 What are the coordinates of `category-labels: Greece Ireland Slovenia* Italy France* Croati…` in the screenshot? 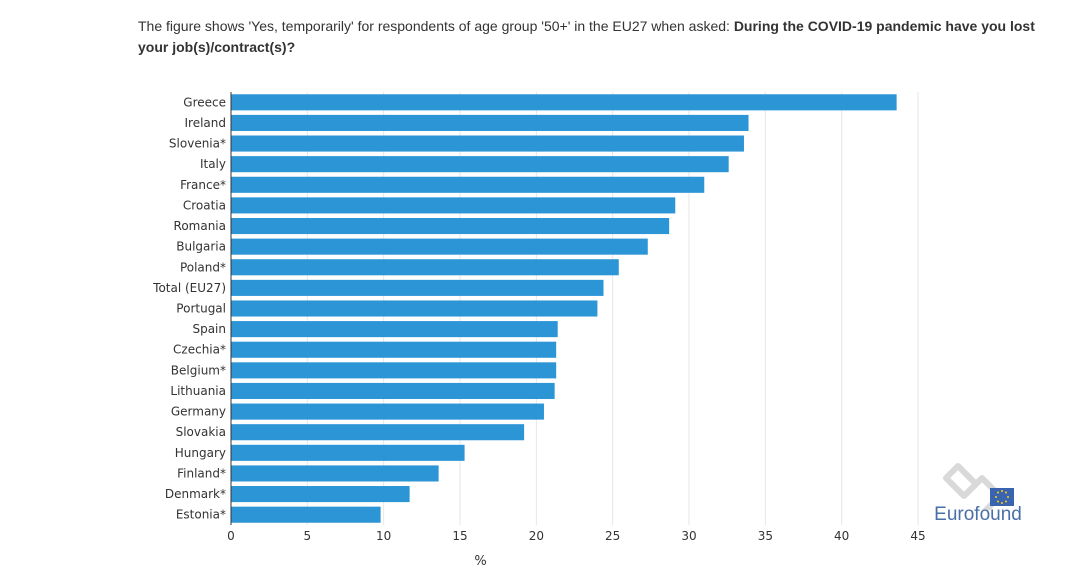 It's located at (189, 308).